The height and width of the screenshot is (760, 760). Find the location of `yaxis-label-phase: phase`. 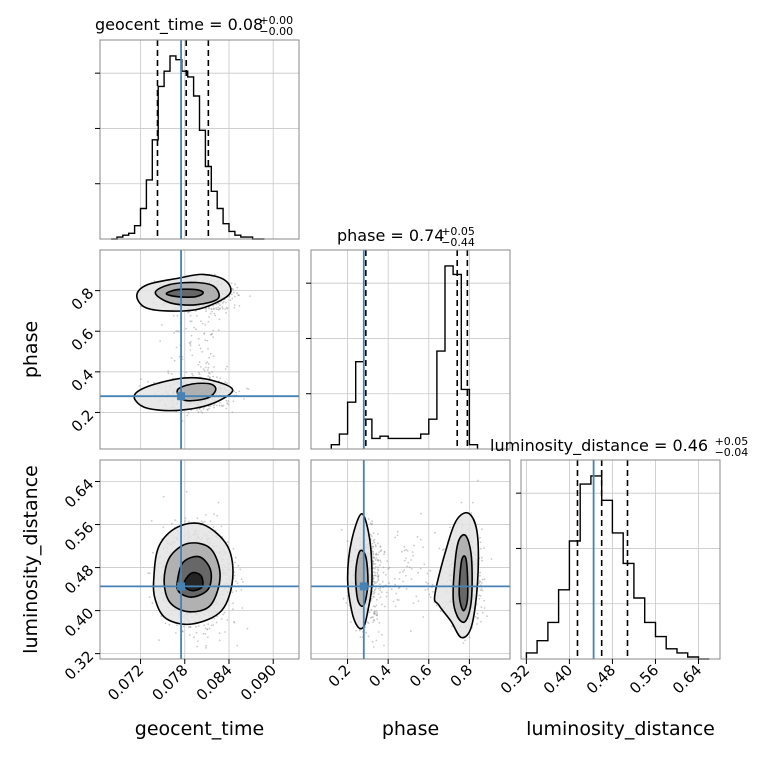

yaxis-label-phase: phase is located at coordinates (31, 349).